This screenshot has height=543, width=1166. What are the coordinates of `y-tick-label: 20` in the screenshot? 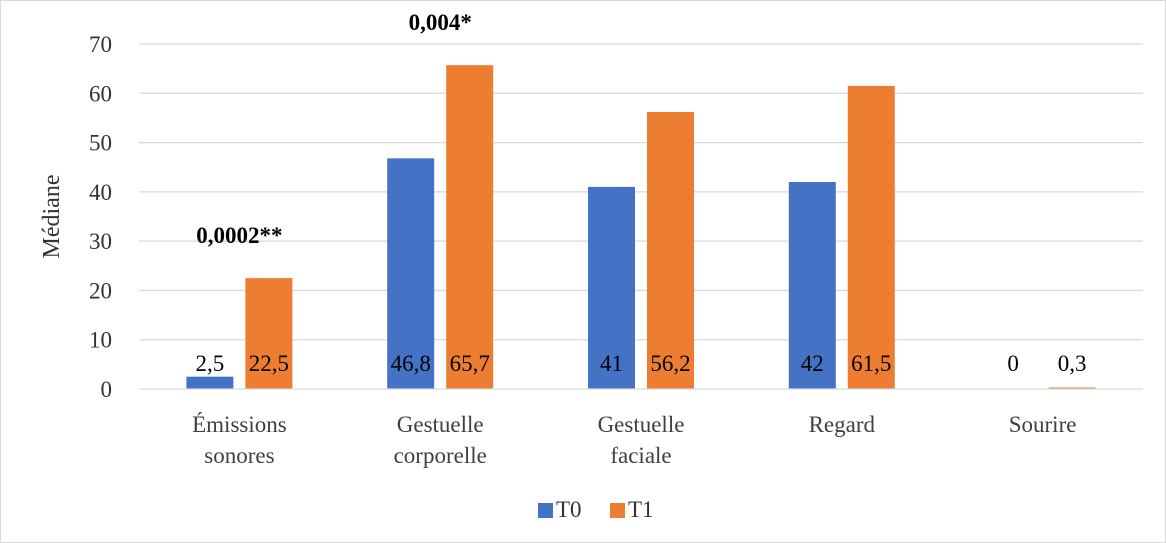 It's located at (100, 290).